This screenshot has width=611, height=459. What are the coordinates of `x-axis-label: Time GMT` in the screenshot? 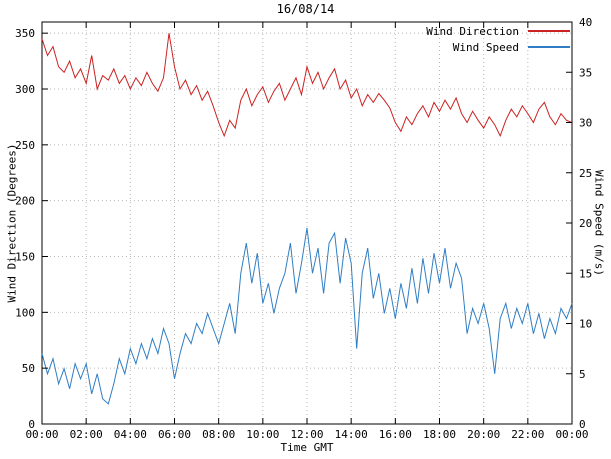 It's located at (307, 447).